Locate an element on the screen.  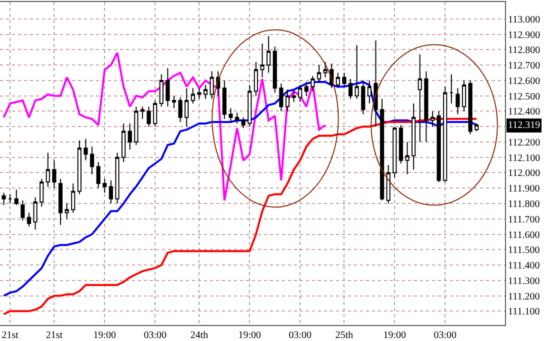
y-tick-label: 111.700 is located at coordinates (524, 220).